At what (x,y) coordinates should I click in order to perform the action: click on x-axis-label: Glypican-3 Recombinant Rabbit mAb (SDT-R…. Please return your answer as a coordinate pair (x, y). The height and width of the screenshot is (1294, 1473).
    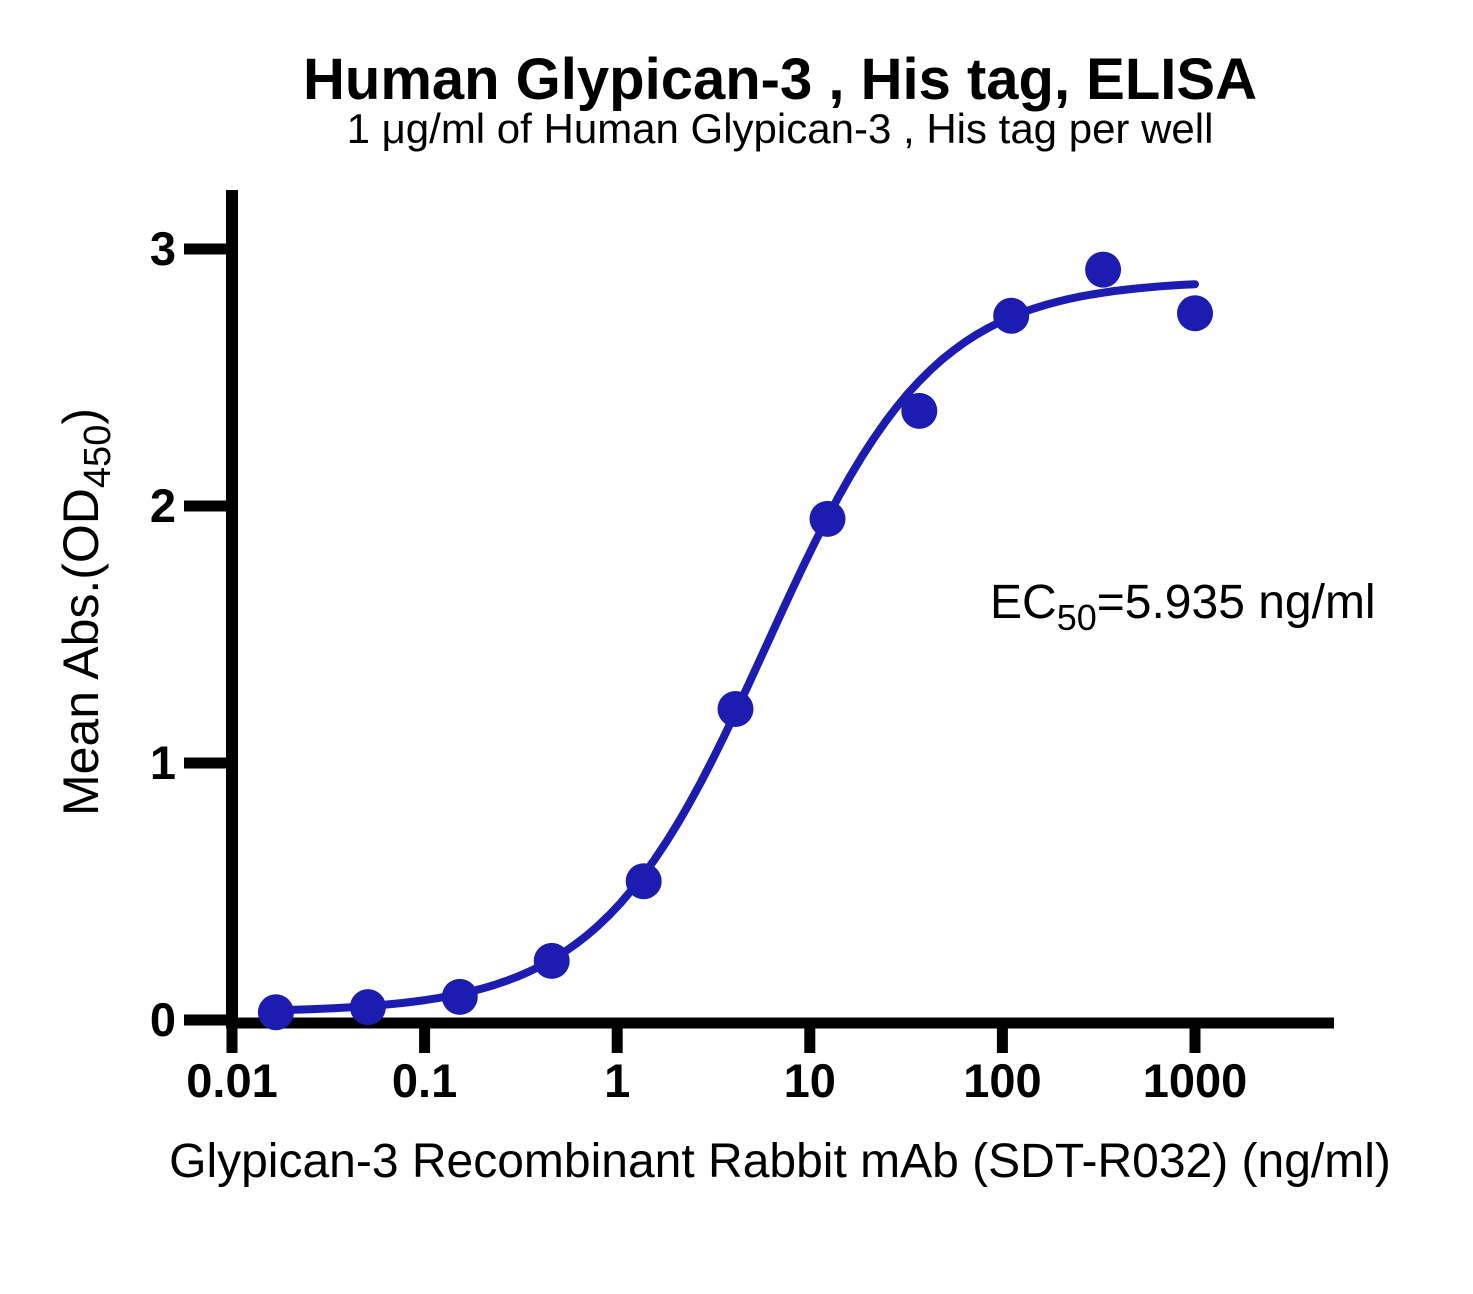
    Looking at the image, I should click on (780, 1161).